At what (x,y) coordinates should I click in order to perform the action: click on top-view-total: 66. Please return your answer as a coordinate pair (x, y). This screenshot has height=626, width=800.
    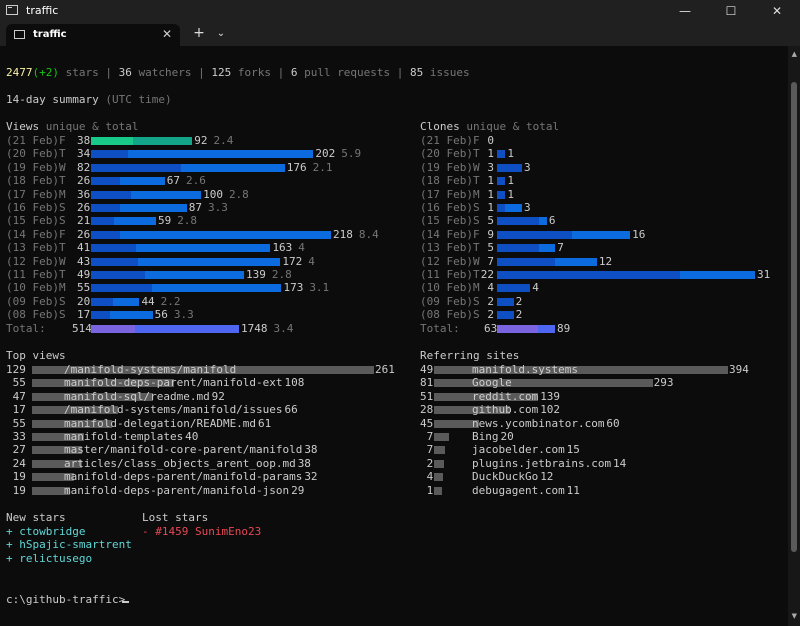
    Looking at the image, I should click on (291, 410).